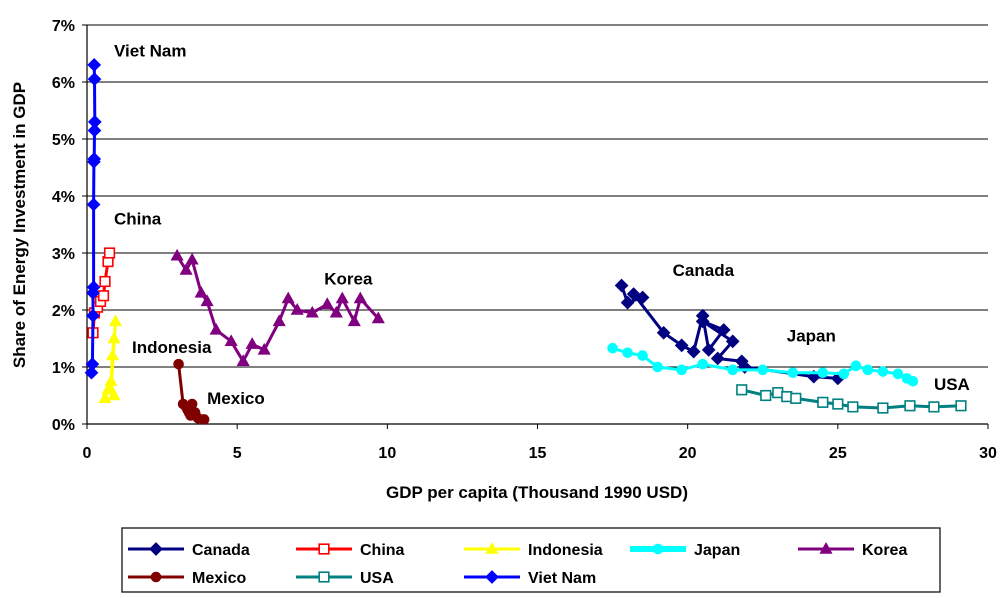 The height and width of the screenshot is (598, 1000). I want to click on x-tick-label: 25, so click(838, 453).